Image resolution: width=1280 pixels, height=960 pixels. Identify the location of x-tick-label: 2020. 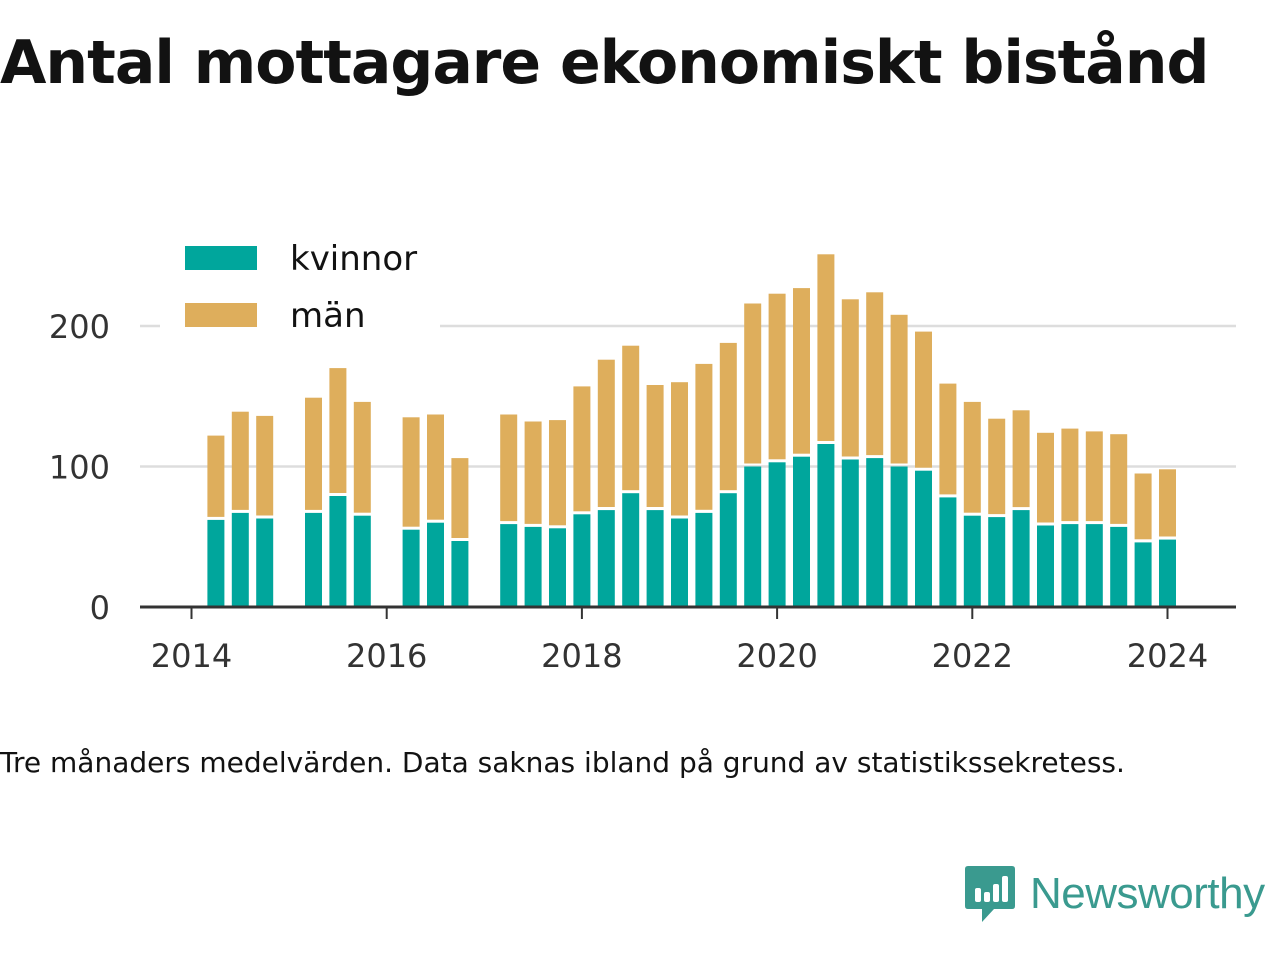
(776, 656).